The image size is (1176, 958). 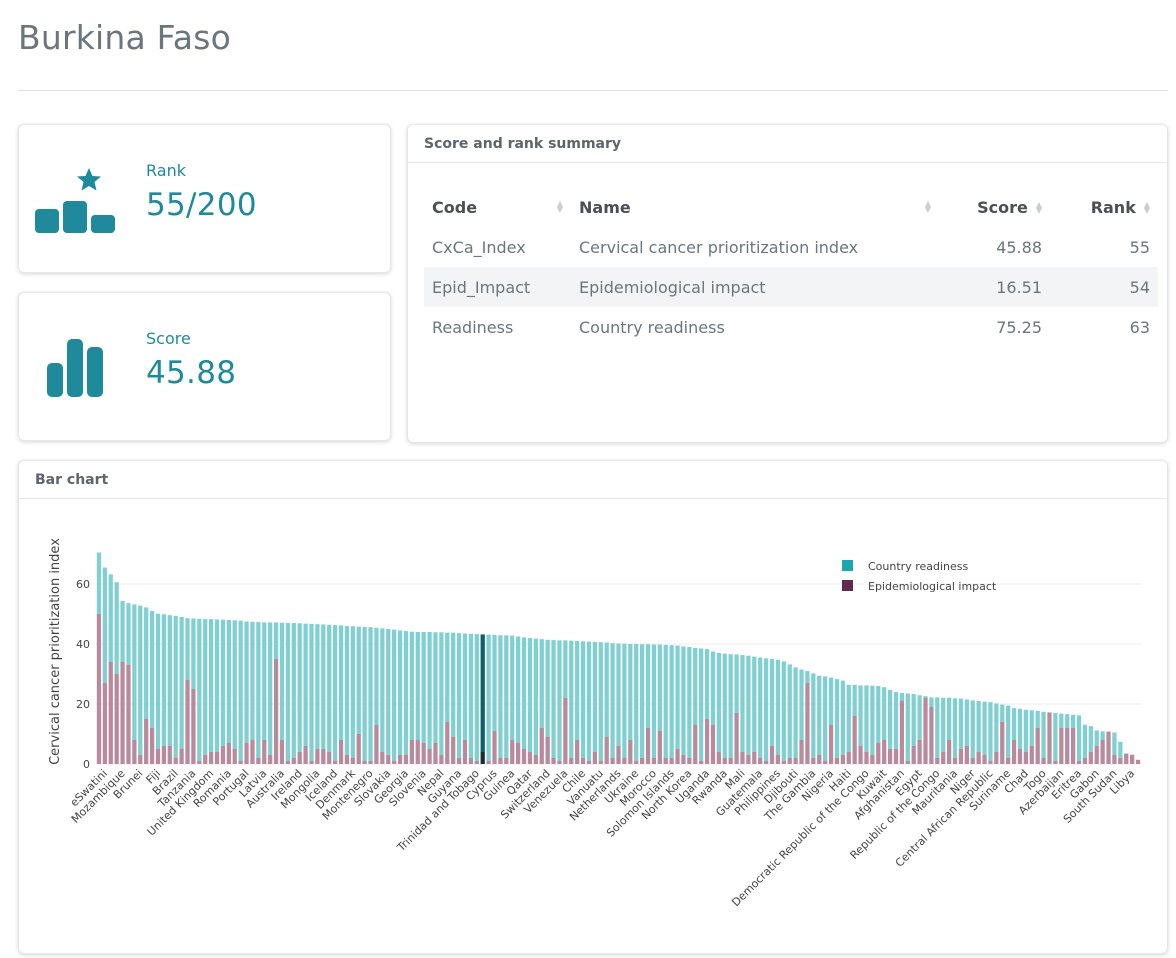 I want to click on page-title: Burkina Faso, so click(x=124, y=37).